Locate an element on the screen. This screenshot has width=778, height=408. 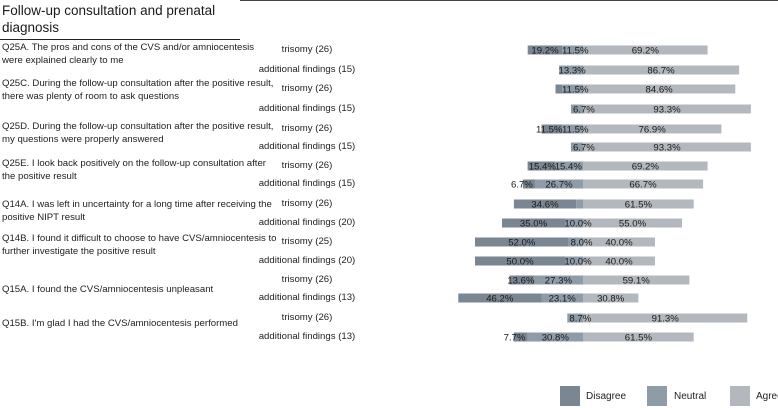
data-label-agree: 59.1% is located at coordinates (637, 281).